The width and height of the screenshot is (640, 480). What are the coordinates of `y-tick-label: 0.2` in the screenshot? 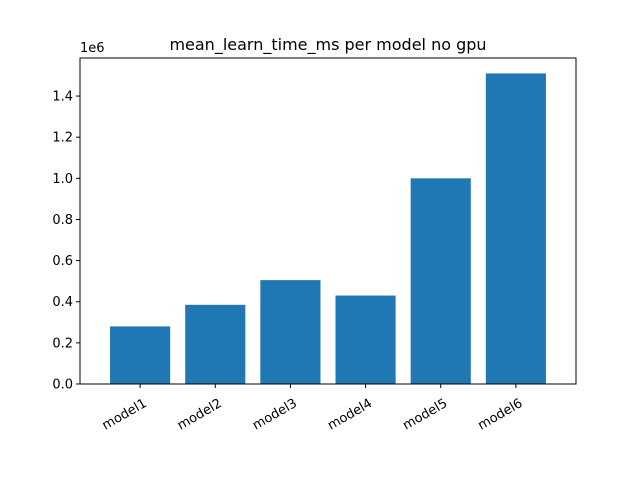 It's located at (62, 343).